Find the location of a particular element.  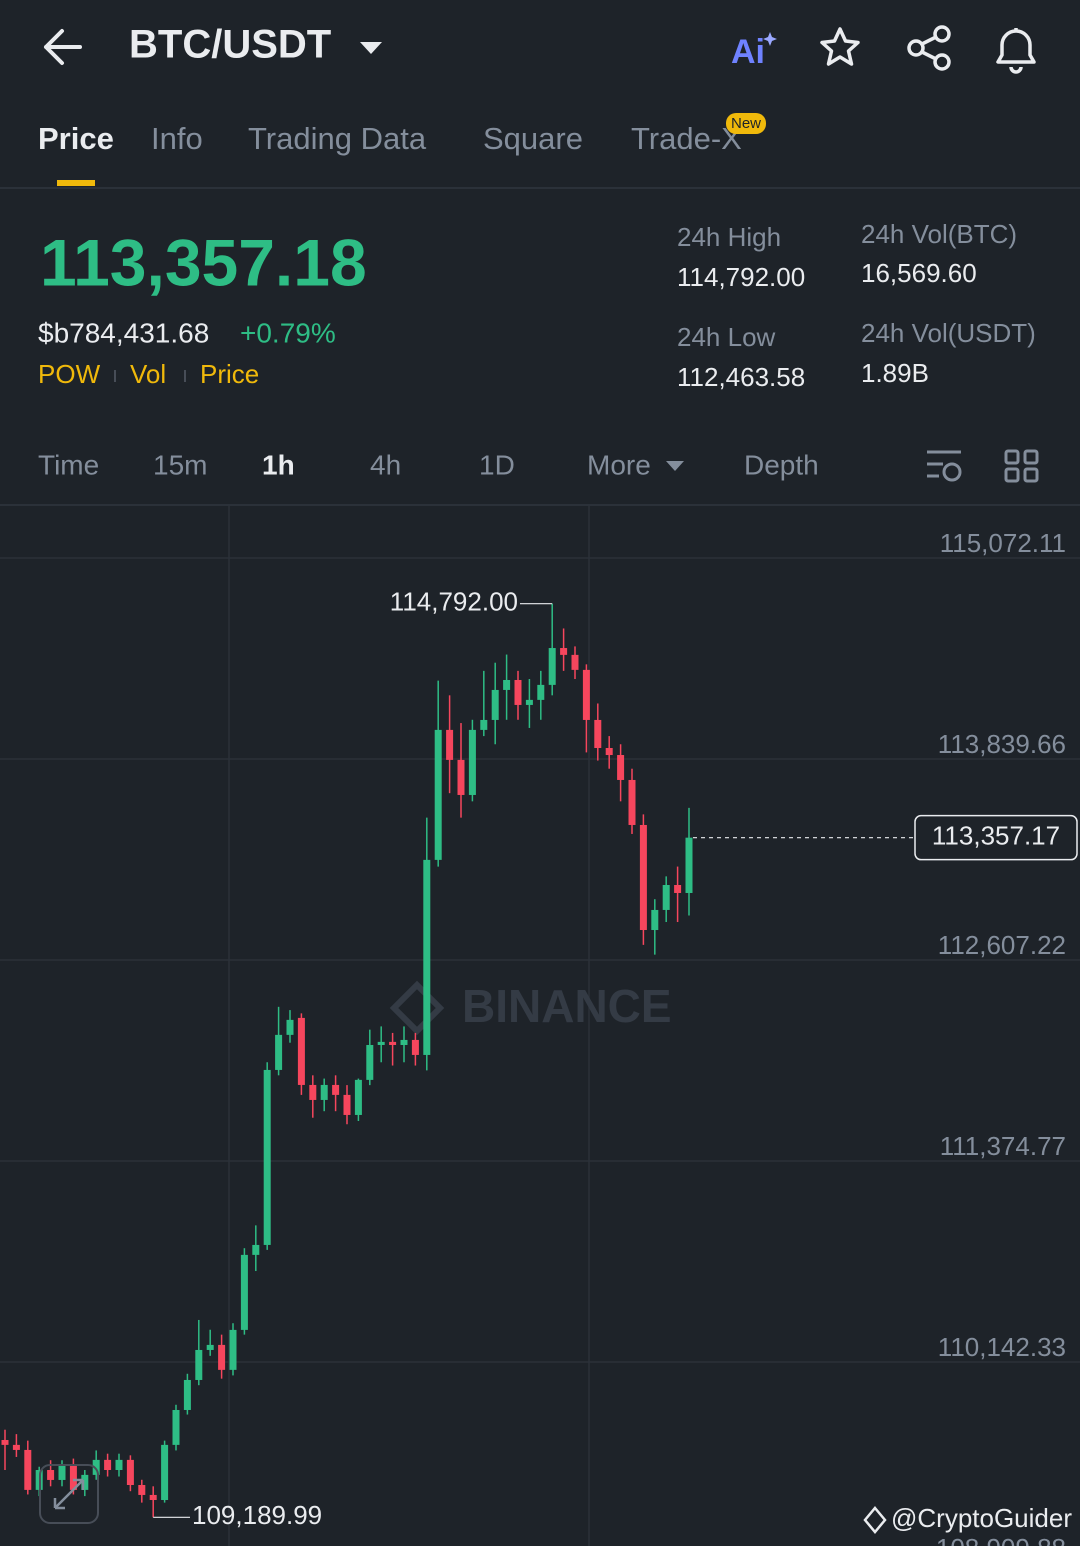

tag: Vol is located at coordinates (148, 374).